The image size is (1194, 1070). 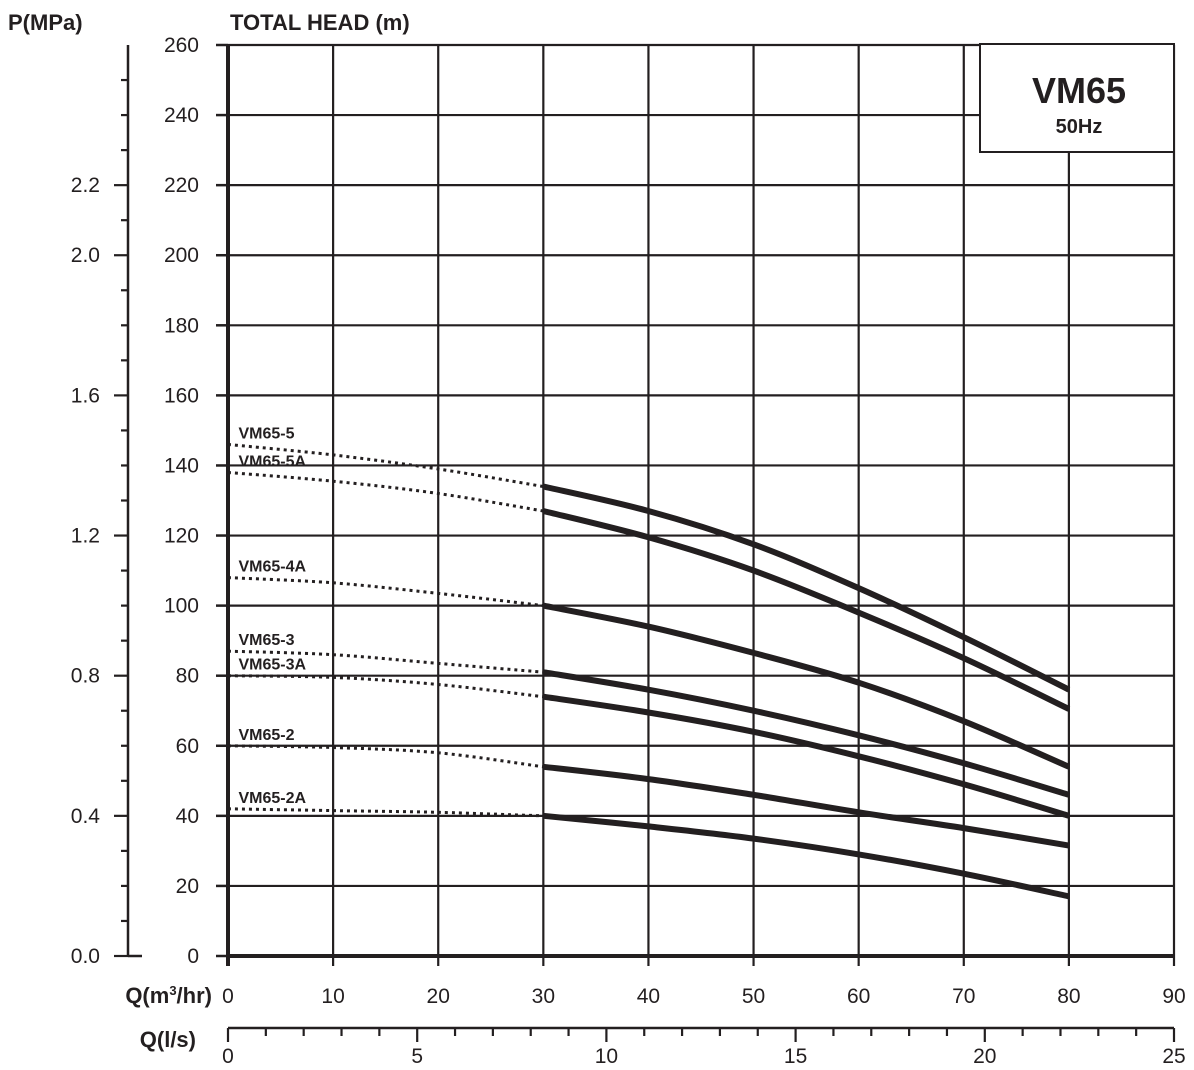 I want to click on head-tick-label: 160, so click(x=181, y=395).